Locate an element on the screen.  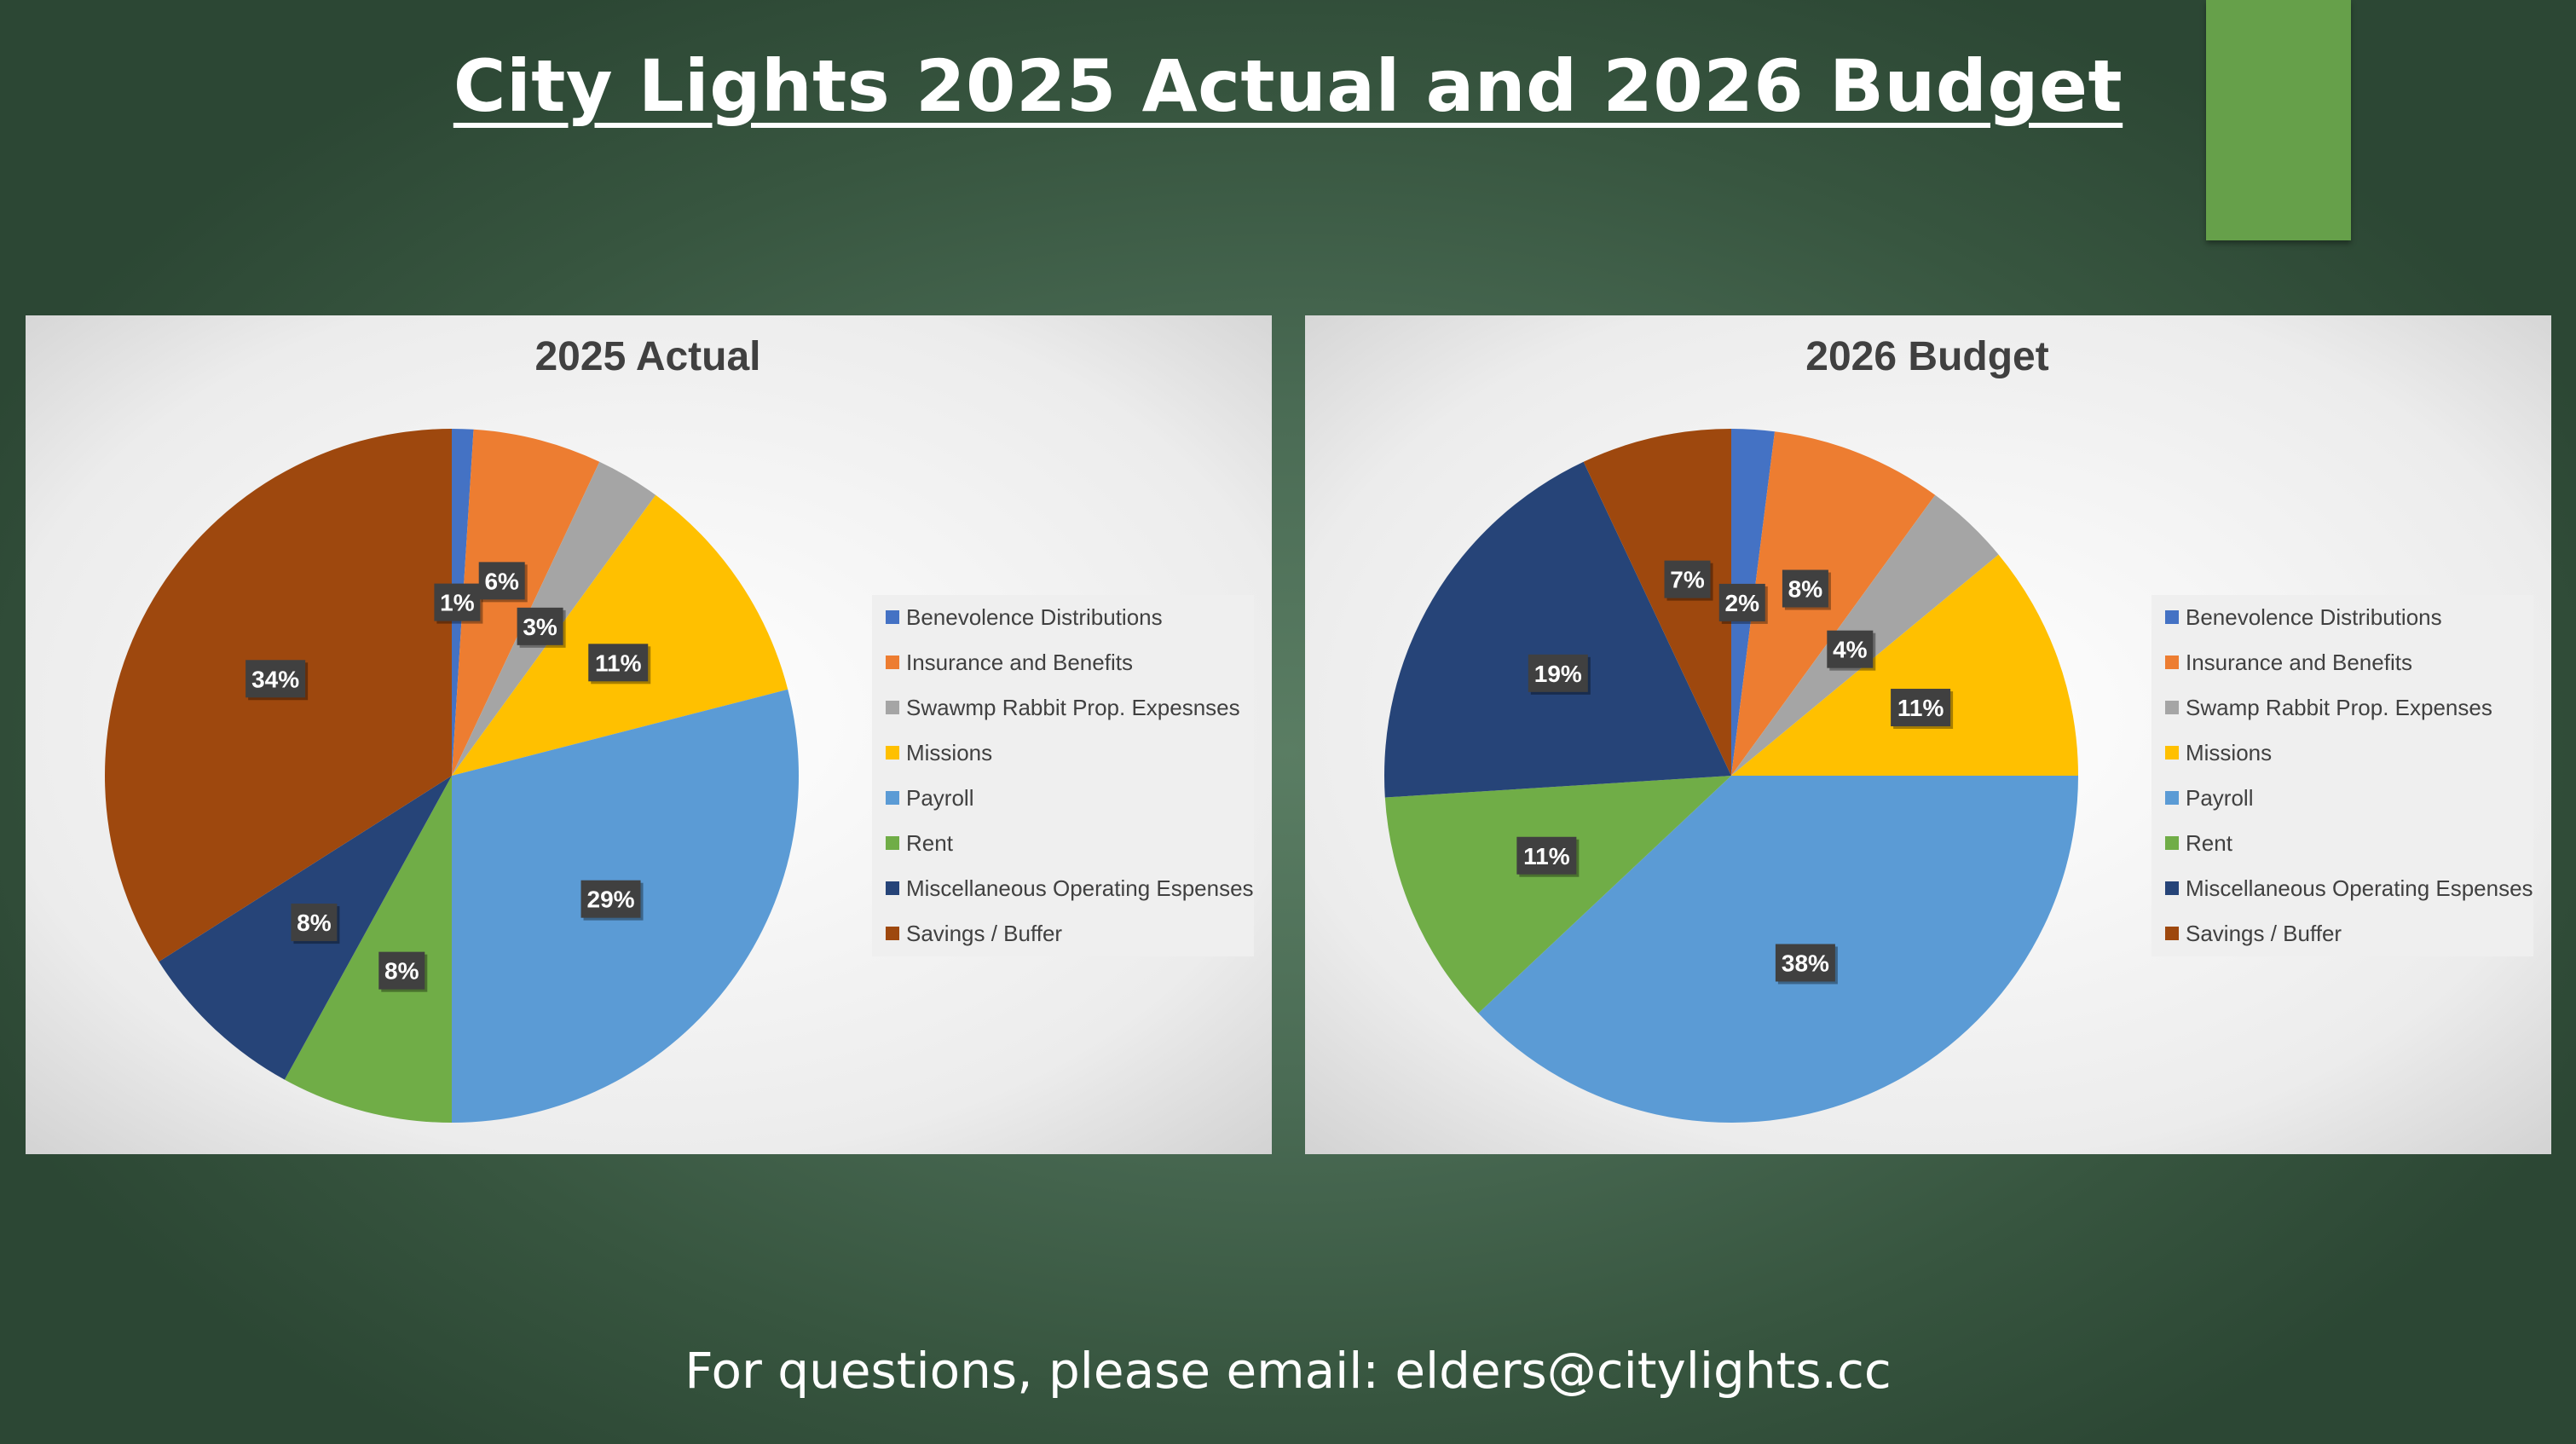
data-label-benevolence-distributions: 2% is located at coordinates (1743, 604).